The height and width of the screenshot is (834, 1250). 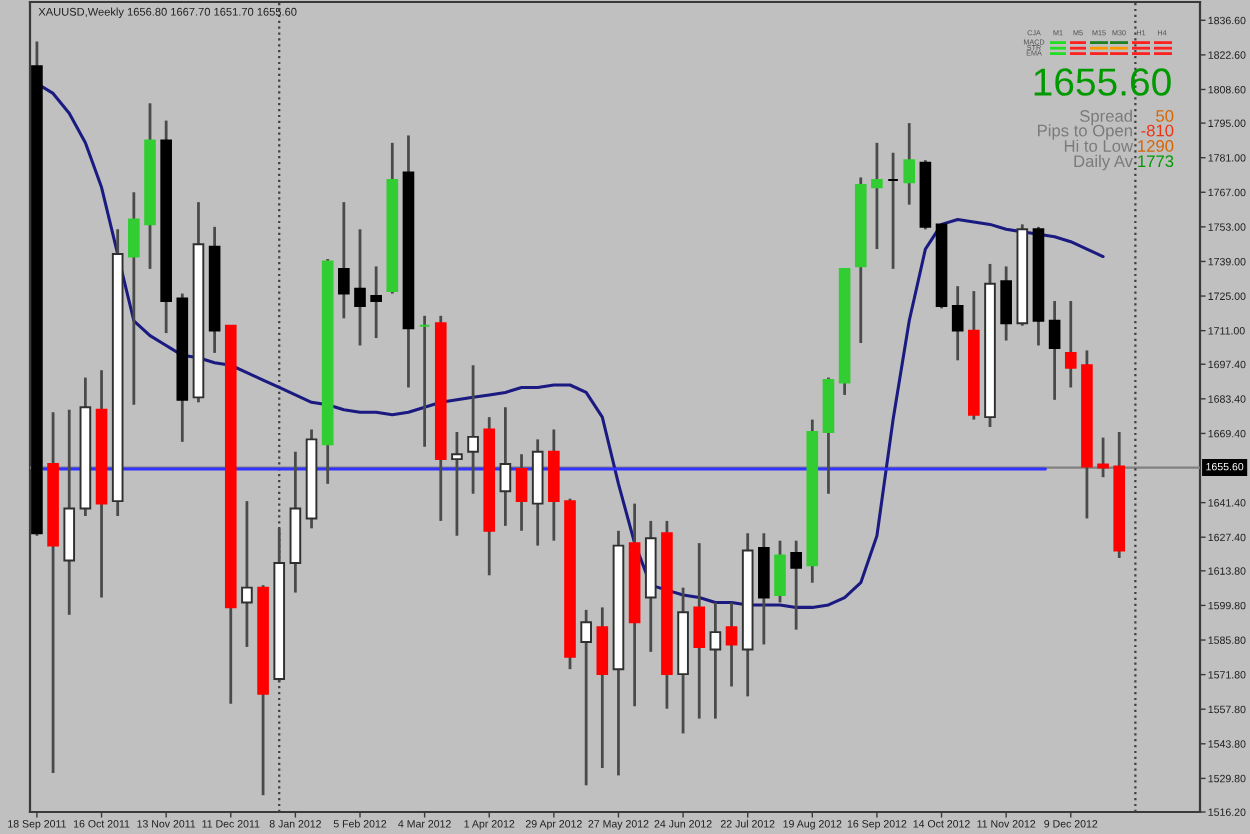 I want to click on annotation: 1655.60, so click(x=1102, y=82).